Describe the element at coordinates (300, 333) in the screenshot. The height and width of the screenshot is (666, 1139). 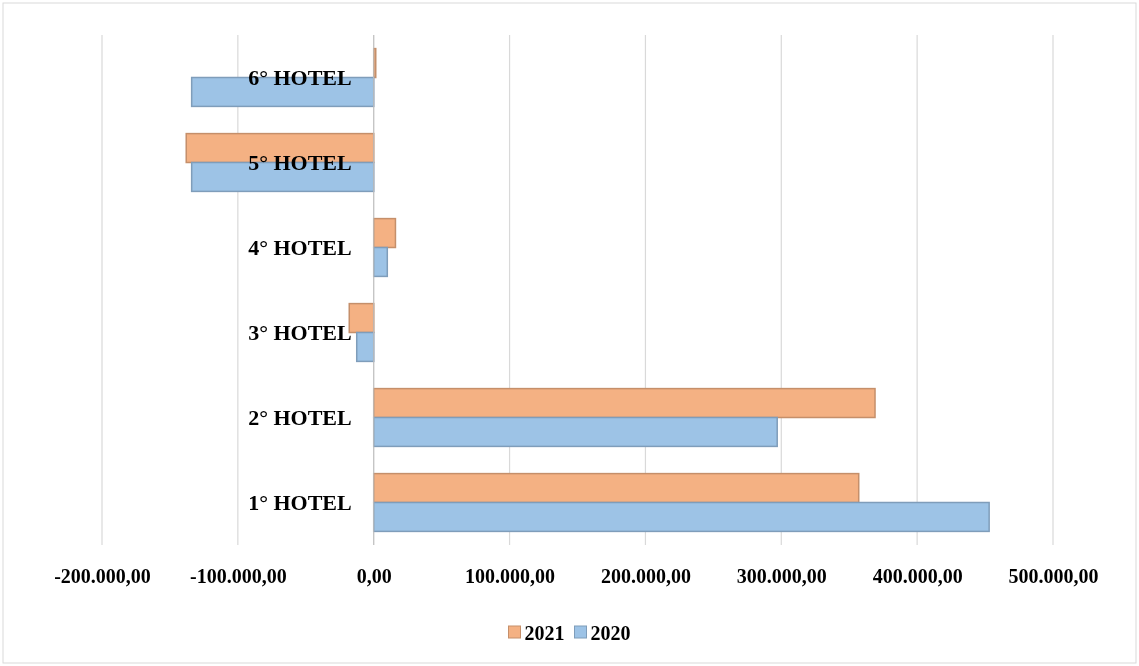
I see `y-tick-label: 3° HOTEL` at that location.